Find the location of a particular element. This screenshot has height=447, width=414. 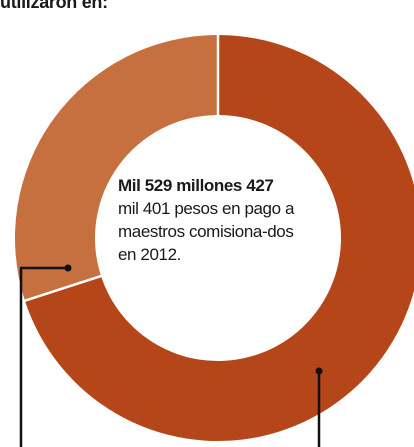

leader-dot-left is located at coordinates (68, 268).